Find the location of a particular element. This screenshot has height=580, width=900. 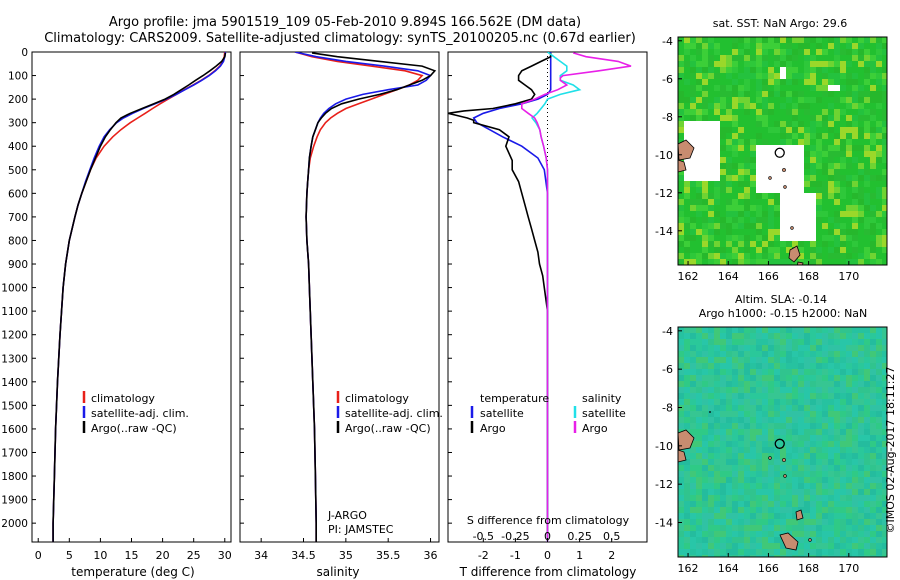

y-tick-label: 1100 is located at coordinates (14, 312).